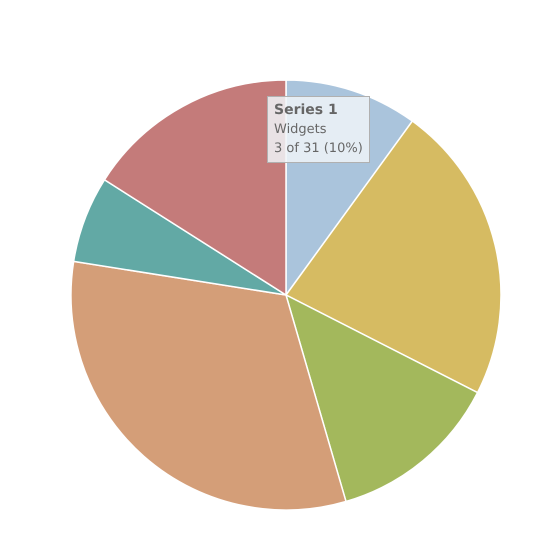 Image resolution: width=544 pixels, height=535 pixels. What do you see at coordinates (301, 130) in the screenshot?
I see `slice-label: Widgets` at bounding box center [301, 130].